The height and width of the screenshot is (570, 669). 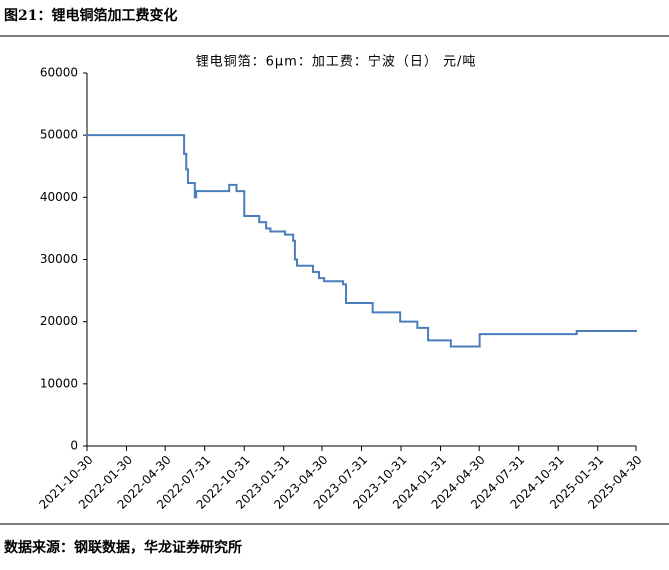 I want to click on y-tick-label: 50000, so click(x=59, y=135).